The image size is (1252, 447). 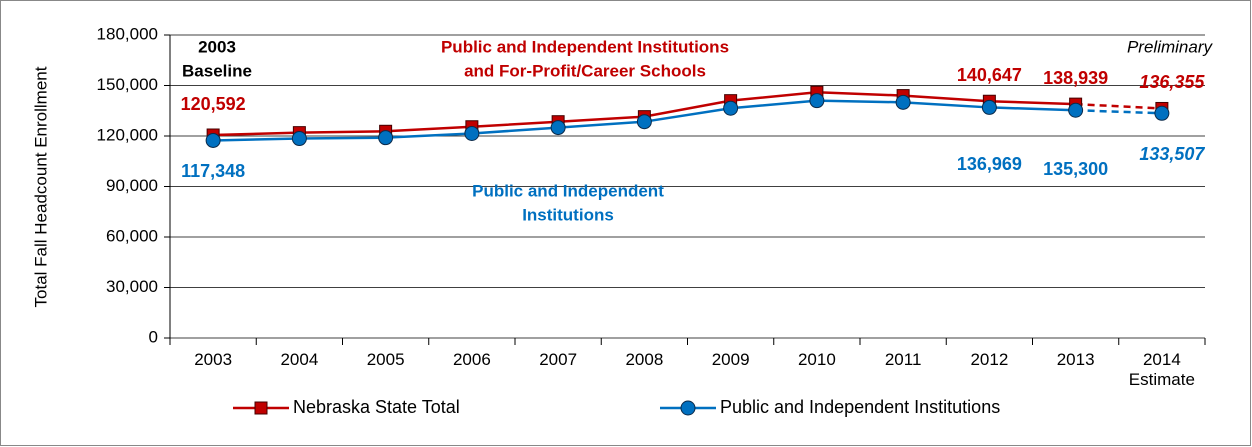 What do you see at coordinates (568, 214) in the screenshot?
I see `annotation: Institutions` at bounding box center [568, 214].